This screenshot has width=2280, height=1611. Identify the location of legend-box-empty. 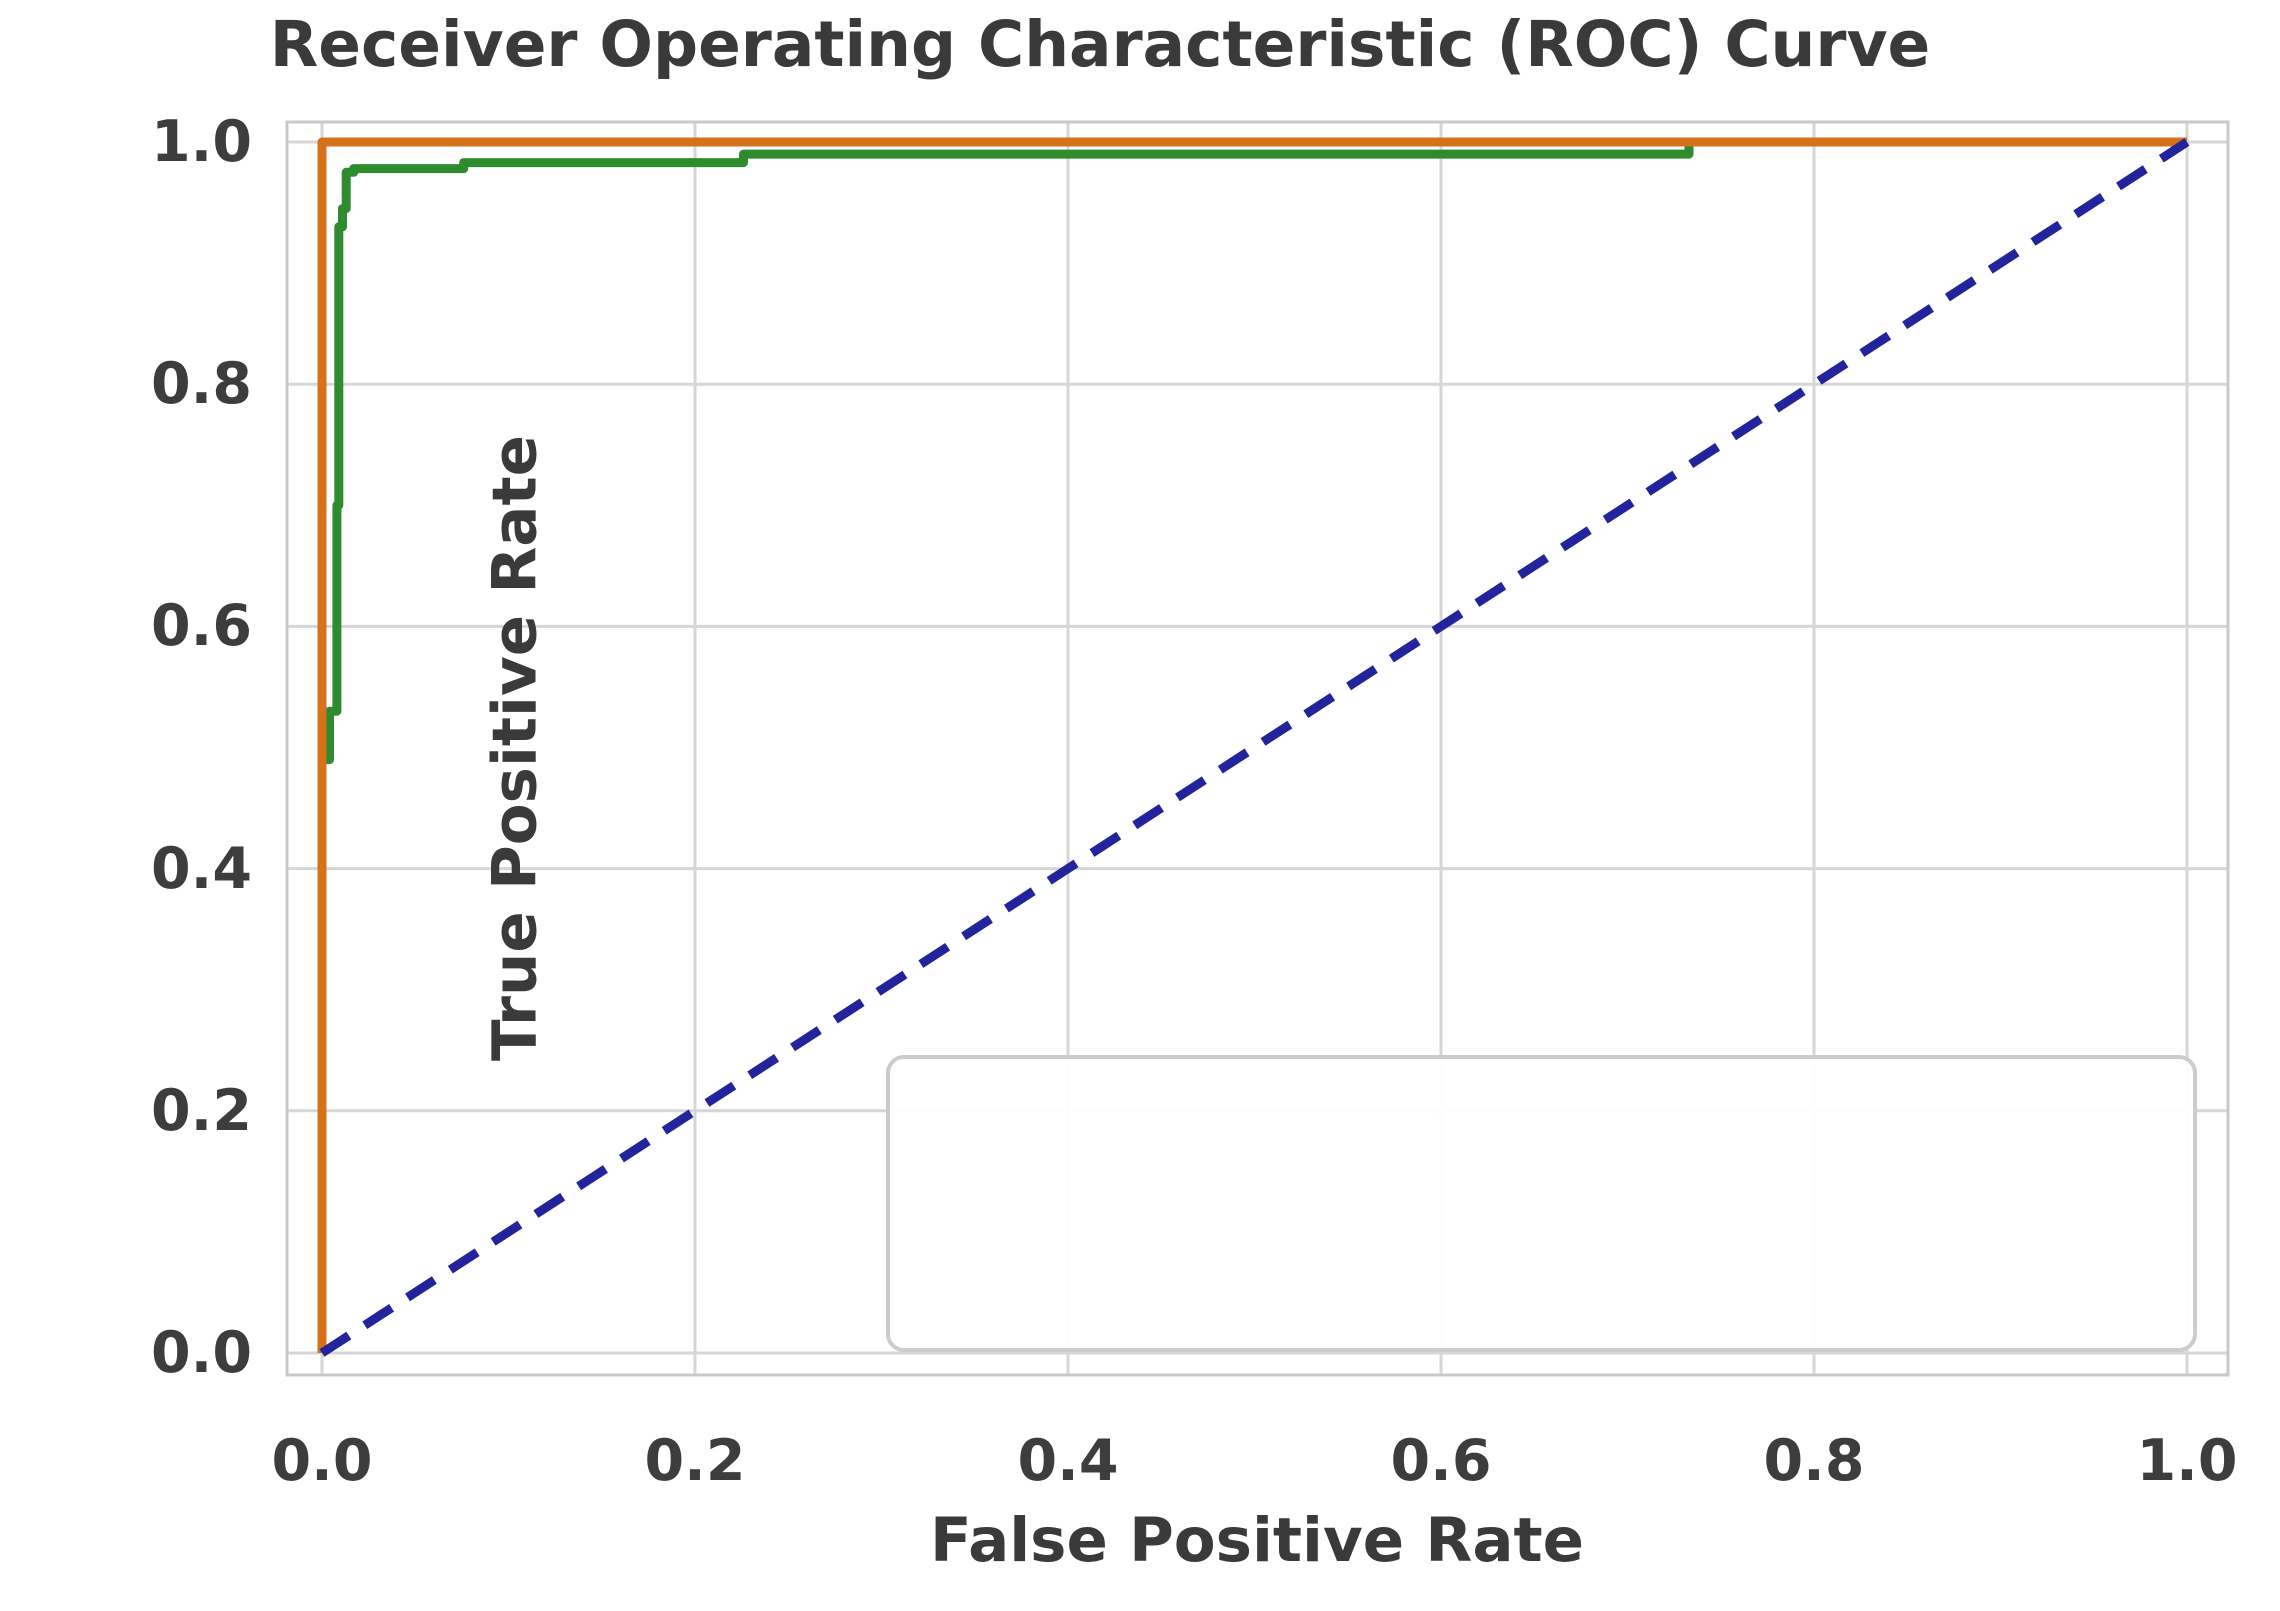
(1541, 1203).